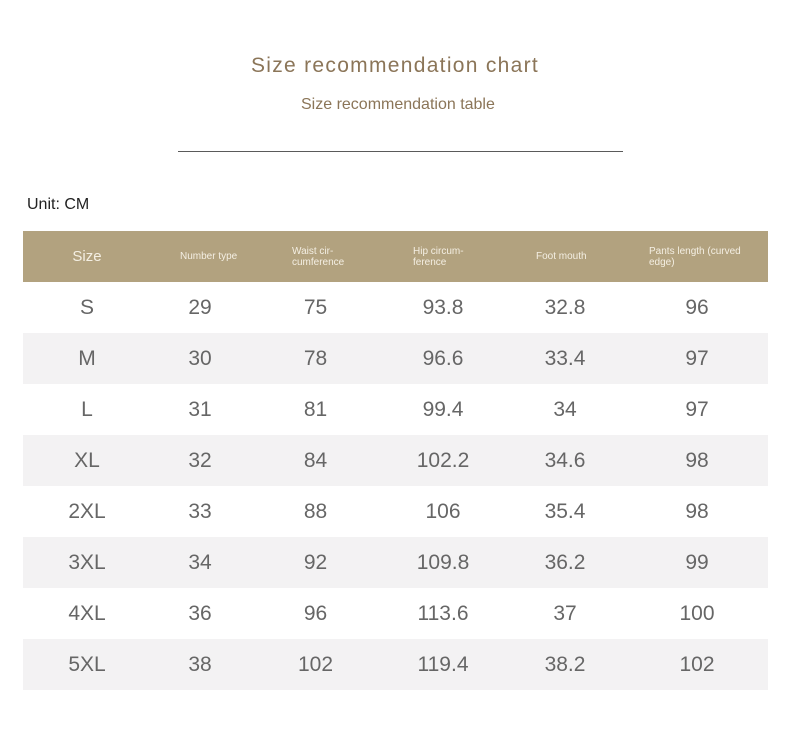 The image size is (790, 733). Describe the element at coordinates (209, 256) in the screenshot. I see `column-header: Number type` at that location.